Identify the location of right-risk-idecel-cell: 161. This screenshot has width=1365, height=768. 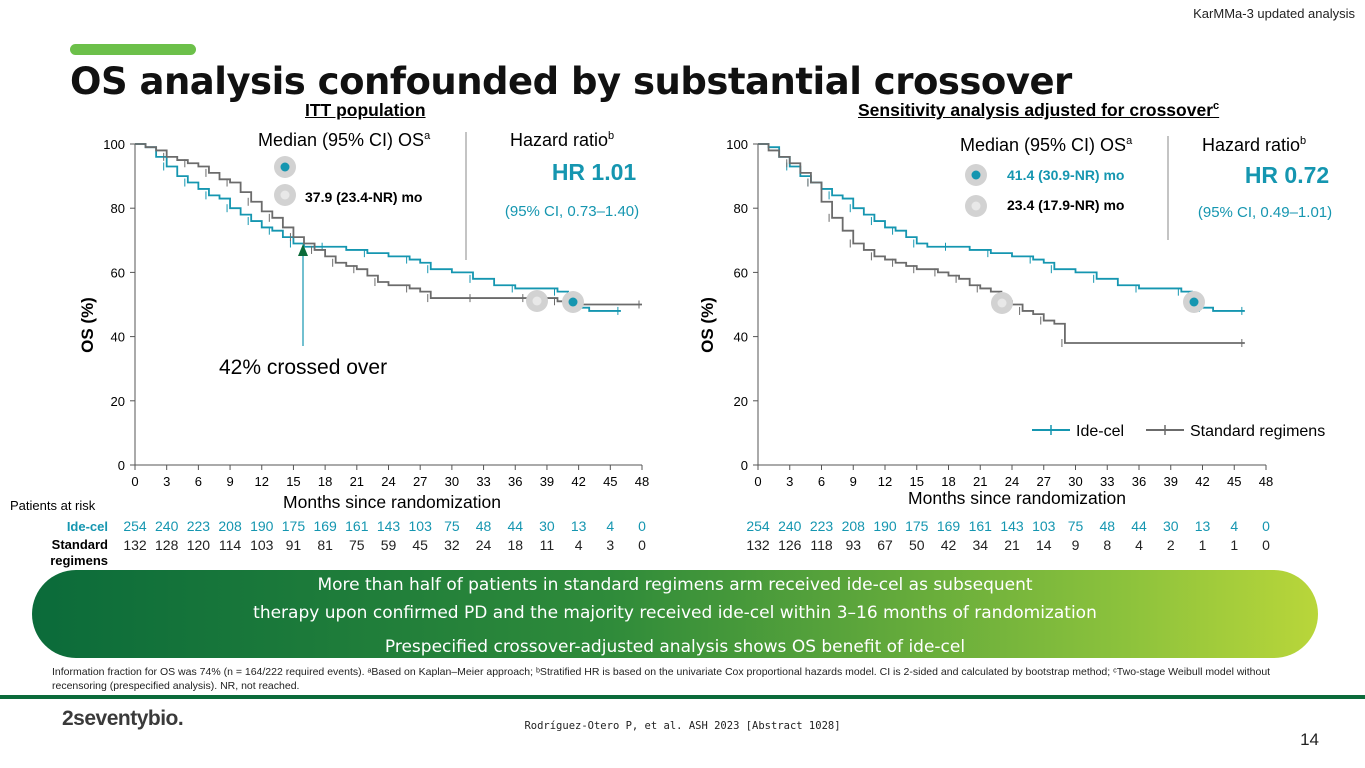
(980, 526).